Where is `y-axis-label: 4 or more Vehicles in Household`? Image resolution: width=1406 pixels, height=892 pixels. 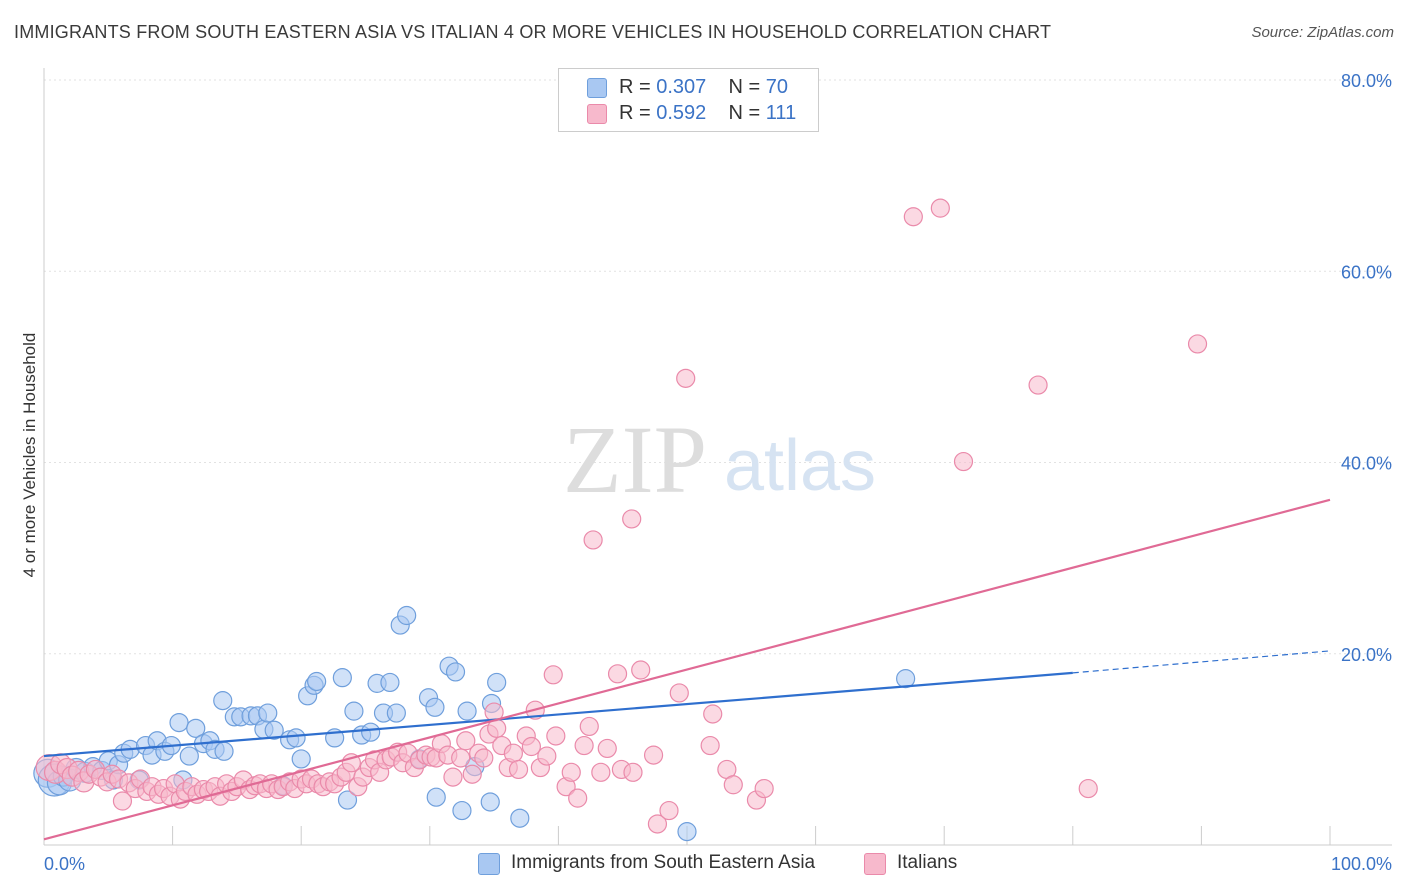 y-axis-label: 4 or more Vehicles in Household is located at coordinates (29, 455).